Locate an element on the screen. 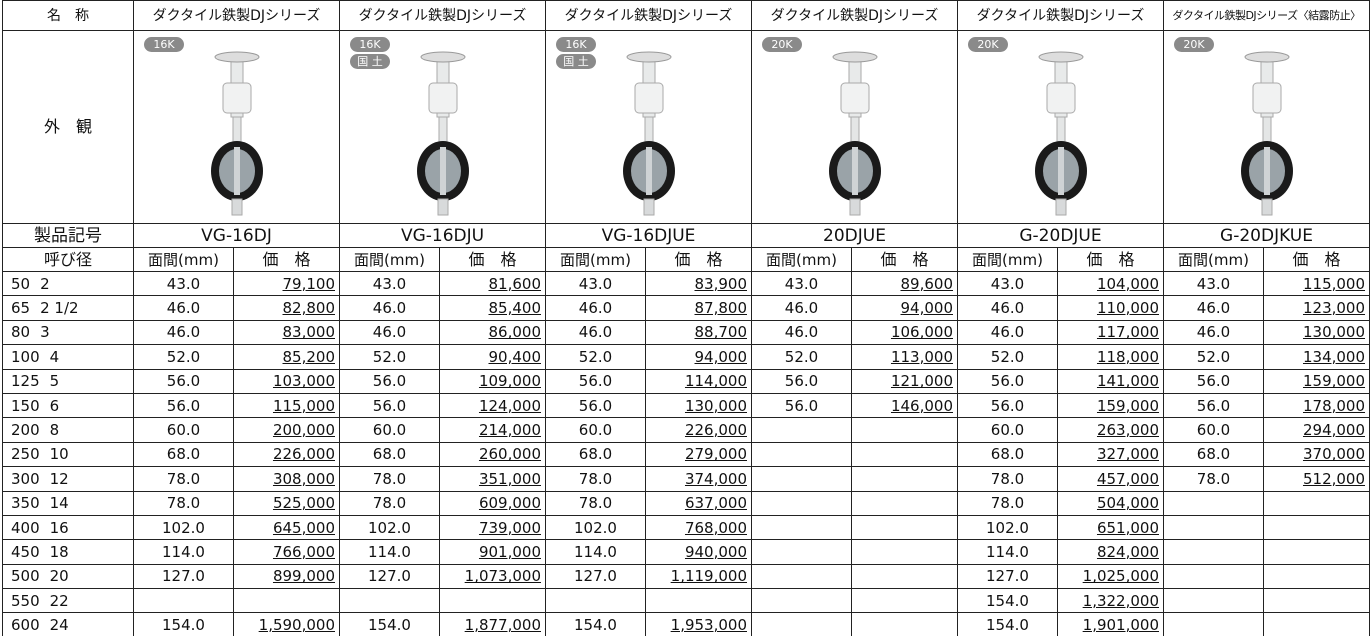  appearance-cell: 16K 国 土 is located at coordinates (442, 127).